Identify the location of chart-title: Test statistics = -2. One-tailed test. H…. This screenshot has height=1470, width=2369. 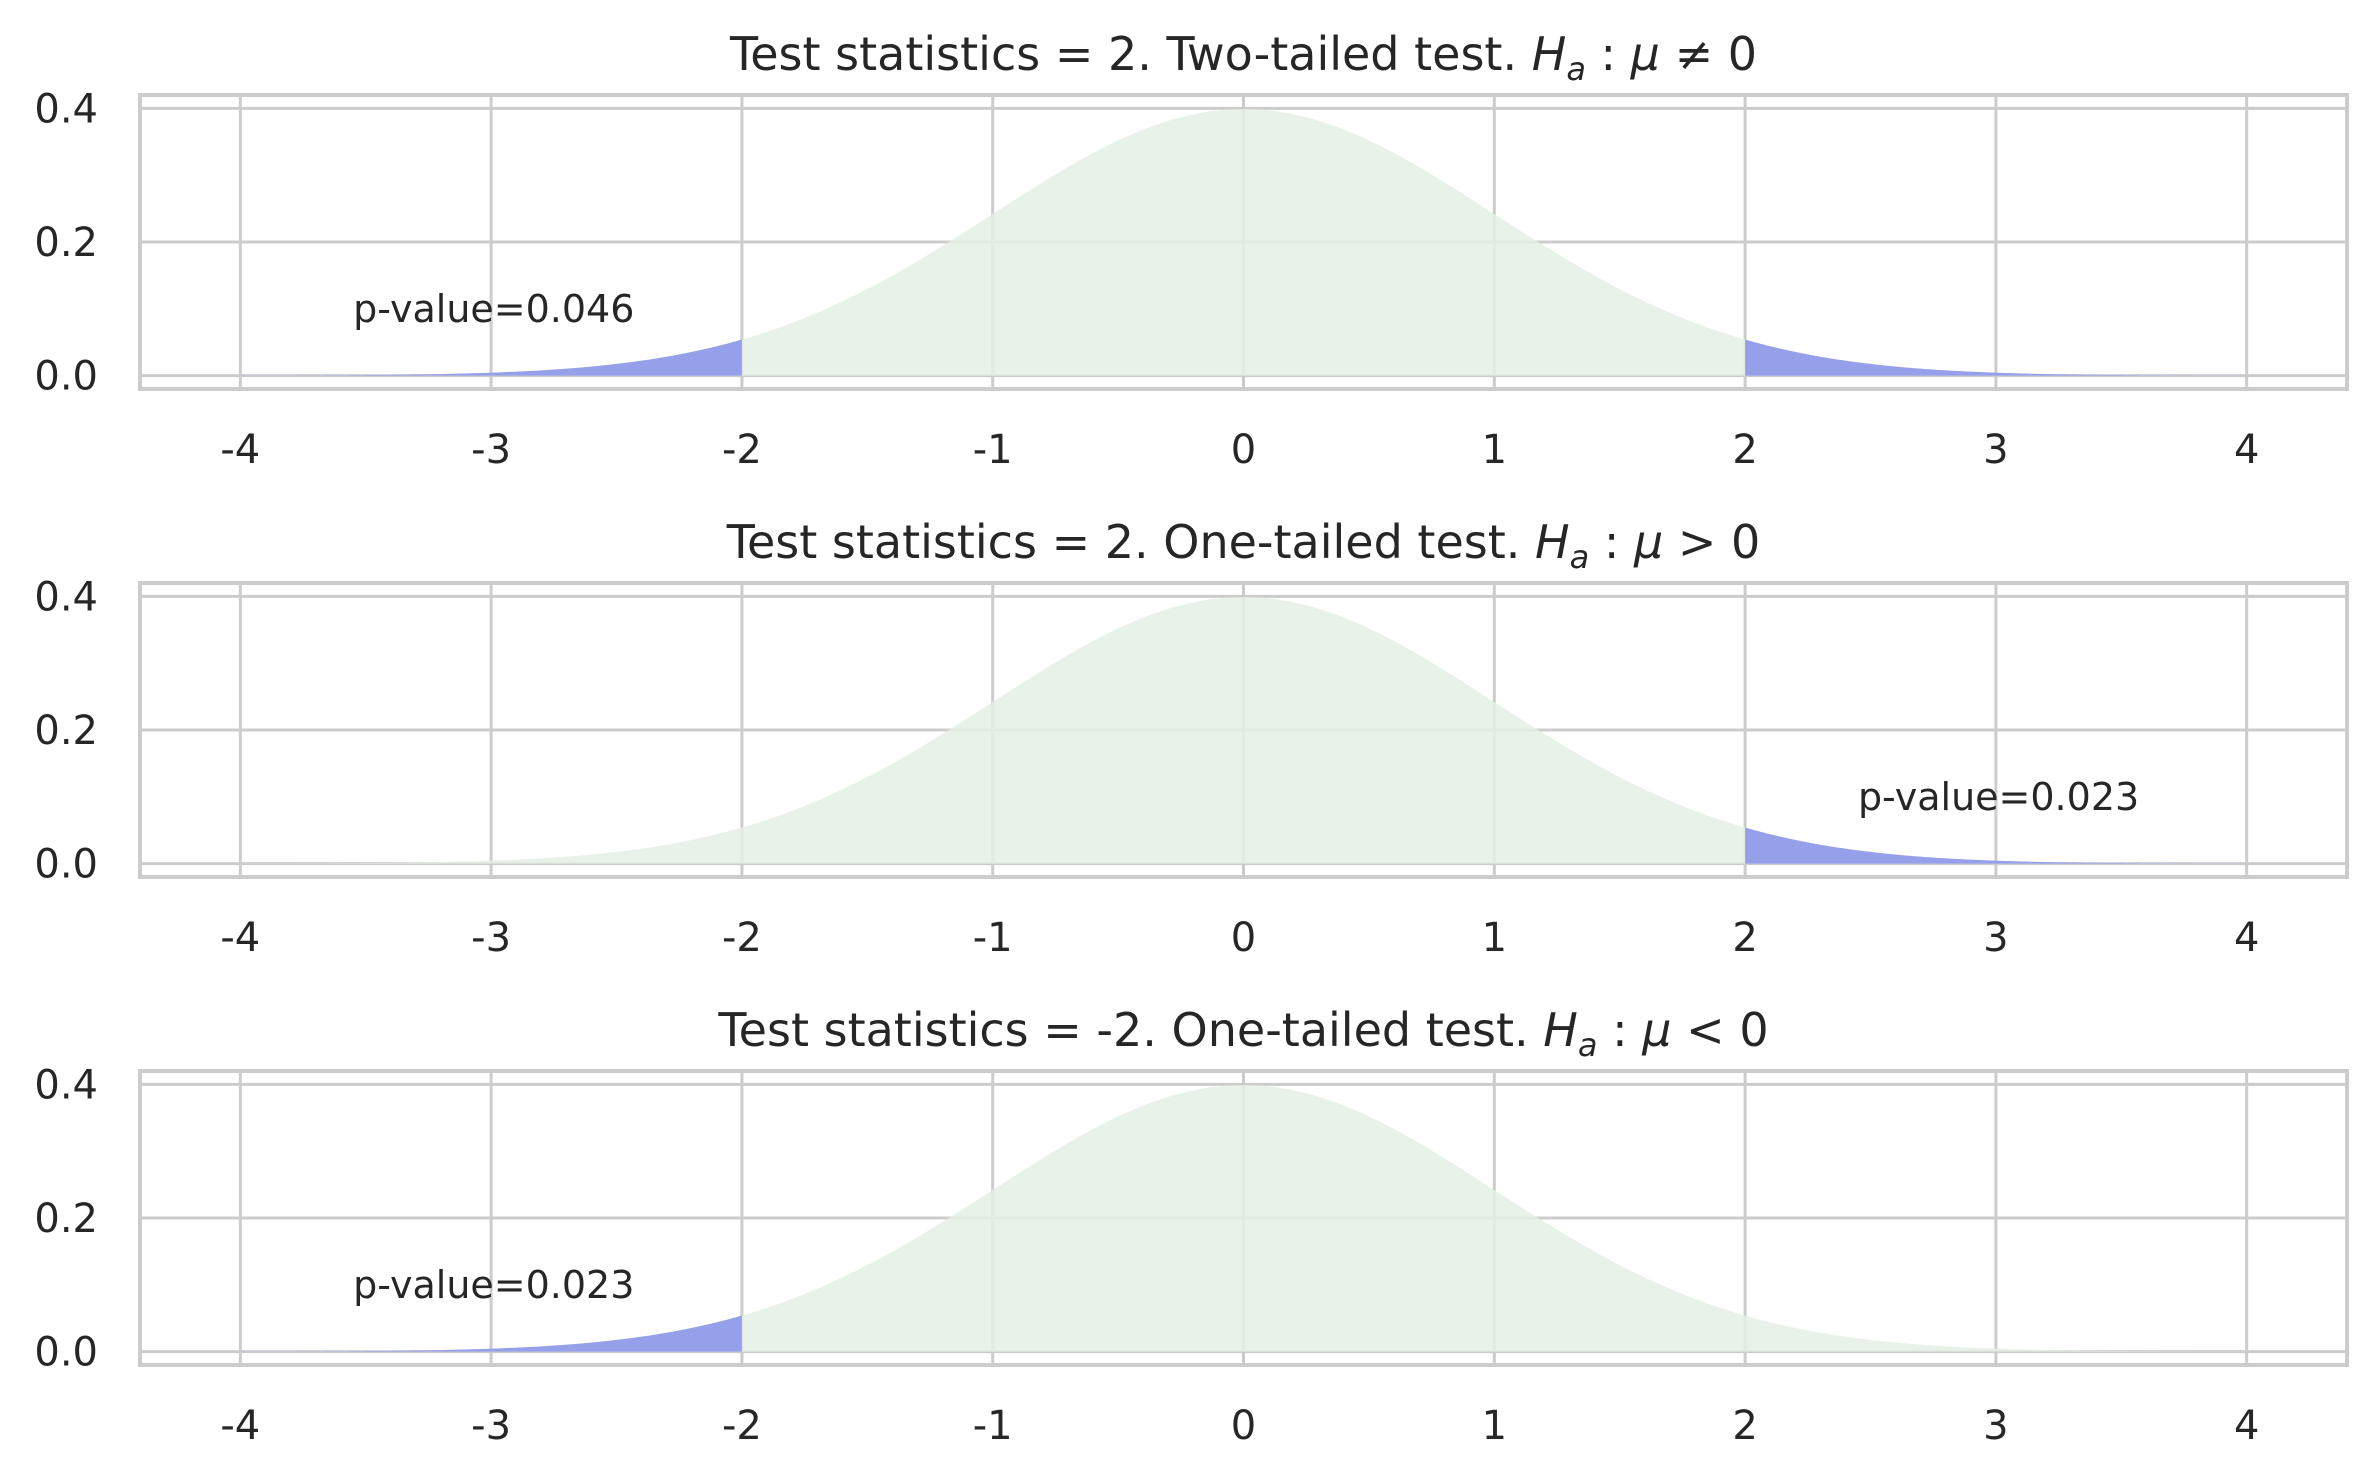
(1242, 1033).